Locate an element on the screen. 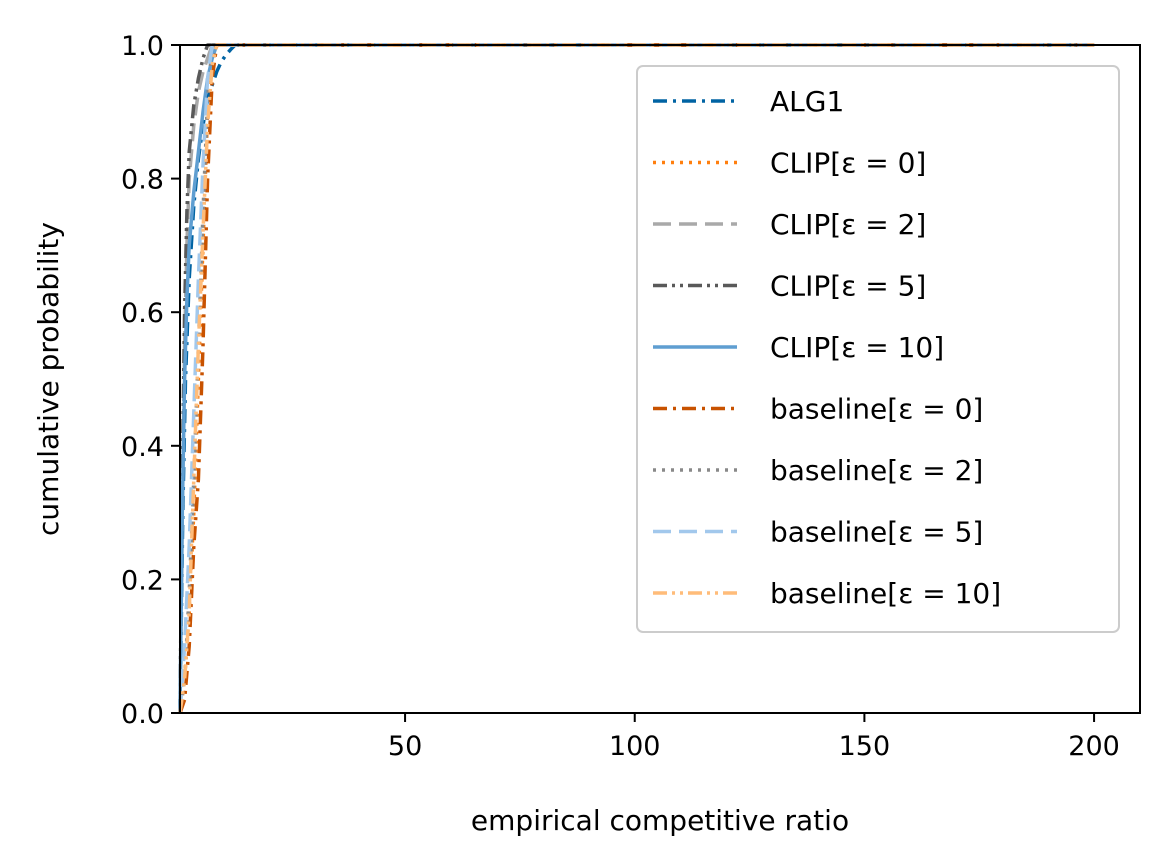  legend-label: baseline[ε = 0] is located at coordinates (876, 409).